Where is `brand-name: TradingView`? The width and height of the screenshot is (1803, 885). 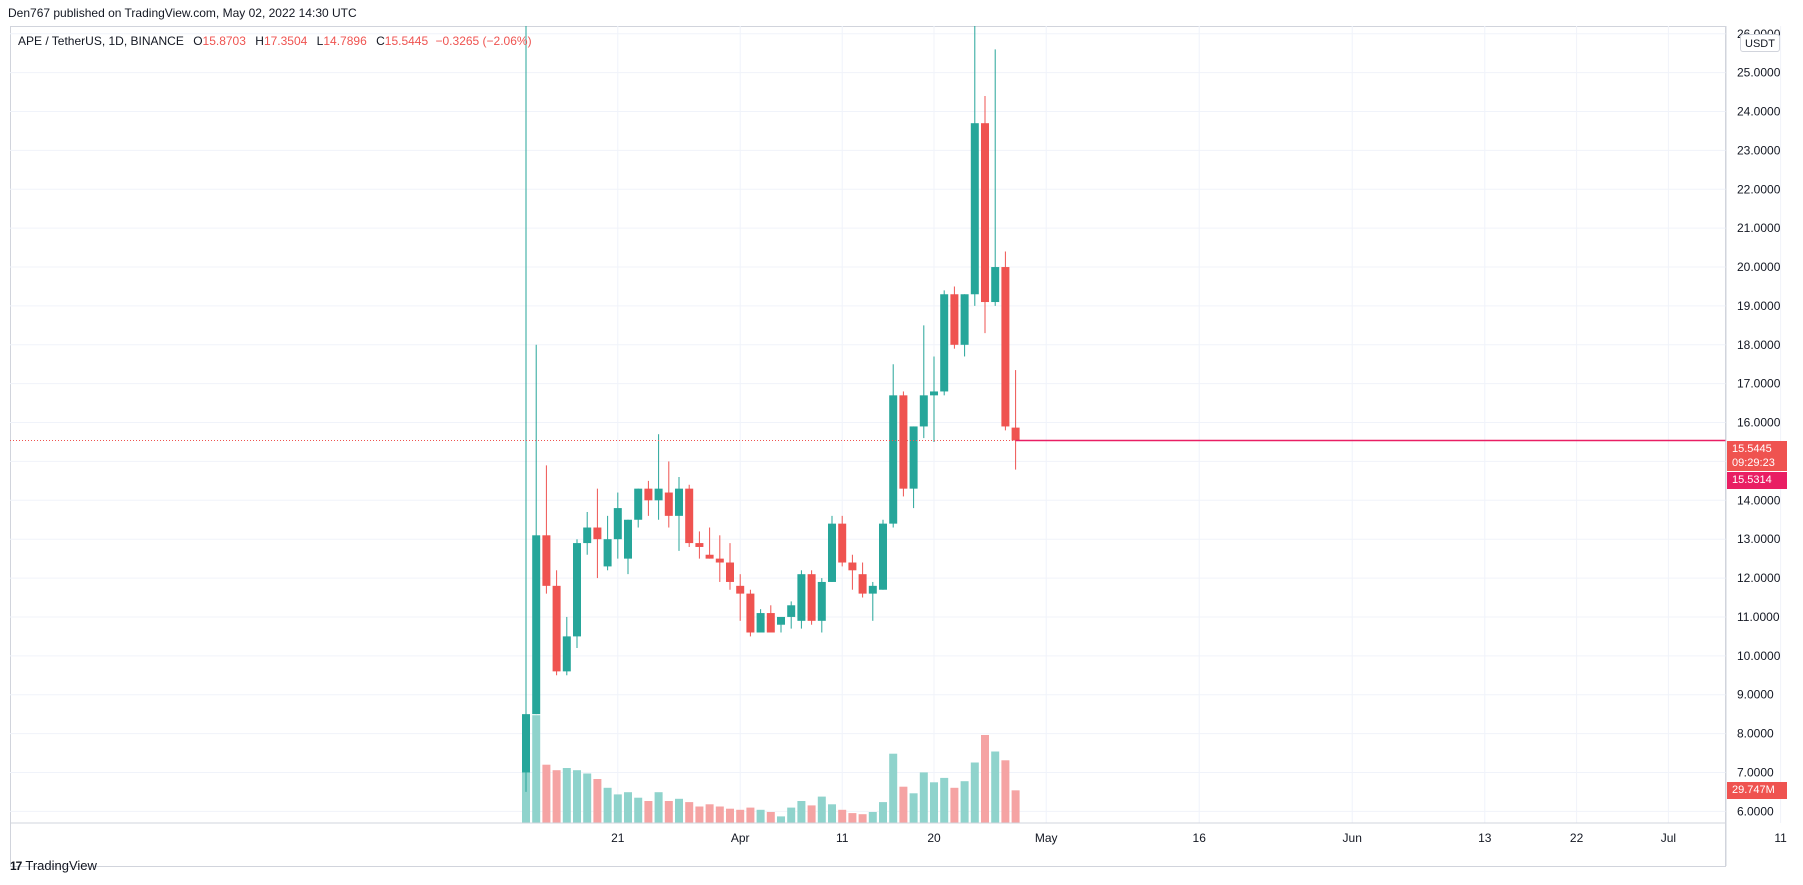
brand-name: TradingView is located at coordinates (61, 865).